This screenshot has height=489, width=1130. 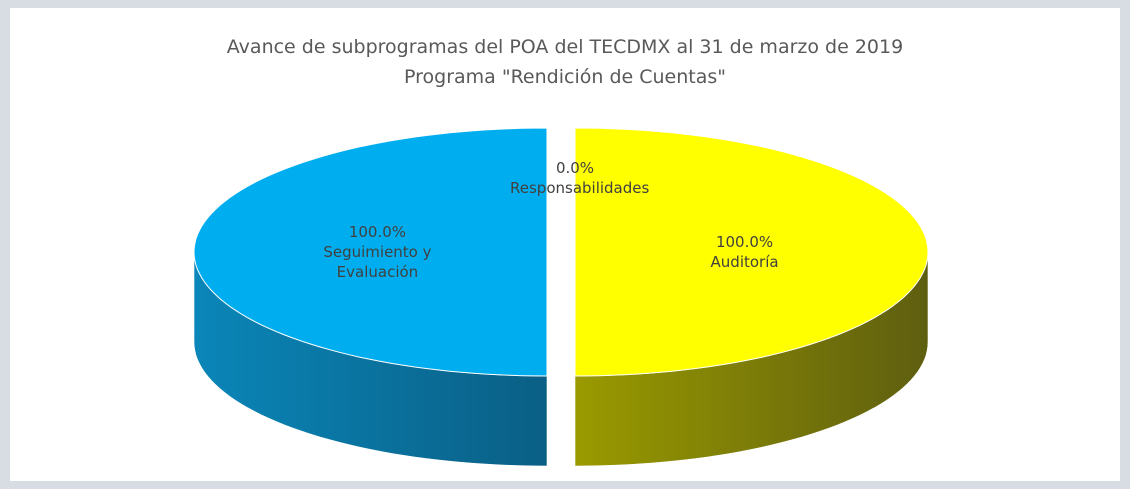 What do you see at coordinates (575, 167) in the screenshot?
I see `value-label: 0.0%` at bounding box center [575, 167].